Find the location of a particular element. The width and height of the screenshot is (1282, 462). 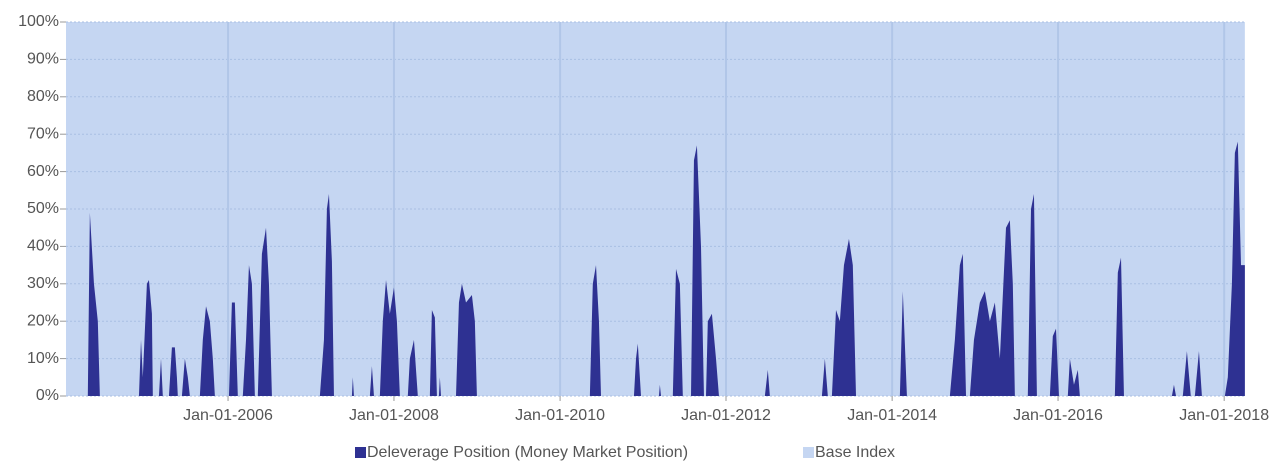

y-tick-label: 20% is located at coordinates (43, 320).